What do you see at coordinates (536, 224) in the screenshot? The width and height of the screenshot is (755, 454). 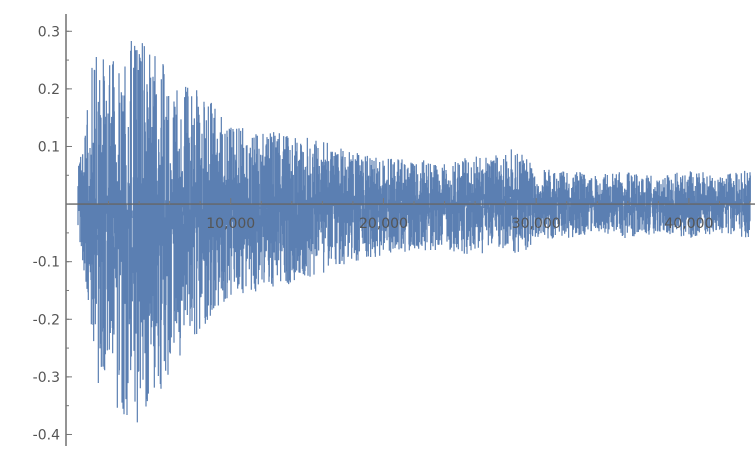 I see `x-tick-label: 30,000` at bounding box center [536, 224].